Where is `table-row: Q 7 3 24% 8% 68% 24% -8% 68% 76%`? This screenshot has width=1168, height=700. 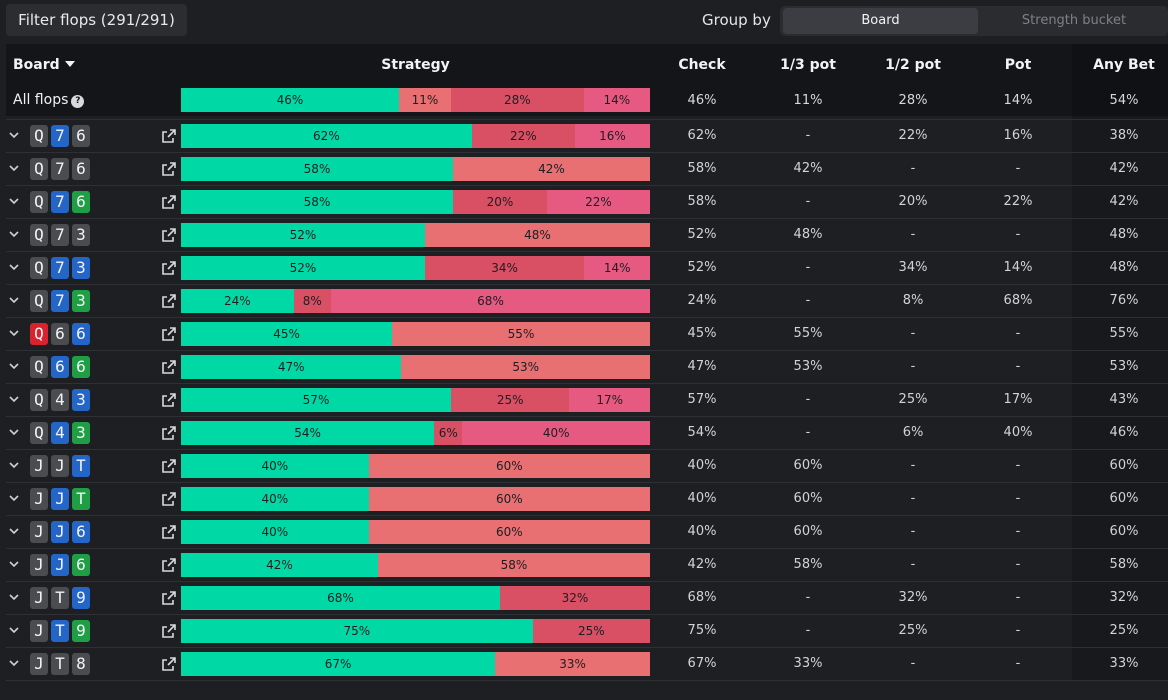
table-row: Q 7 3 24% 8% 68% 24% -8% 68% 76% is located at coordinates (587, 301).